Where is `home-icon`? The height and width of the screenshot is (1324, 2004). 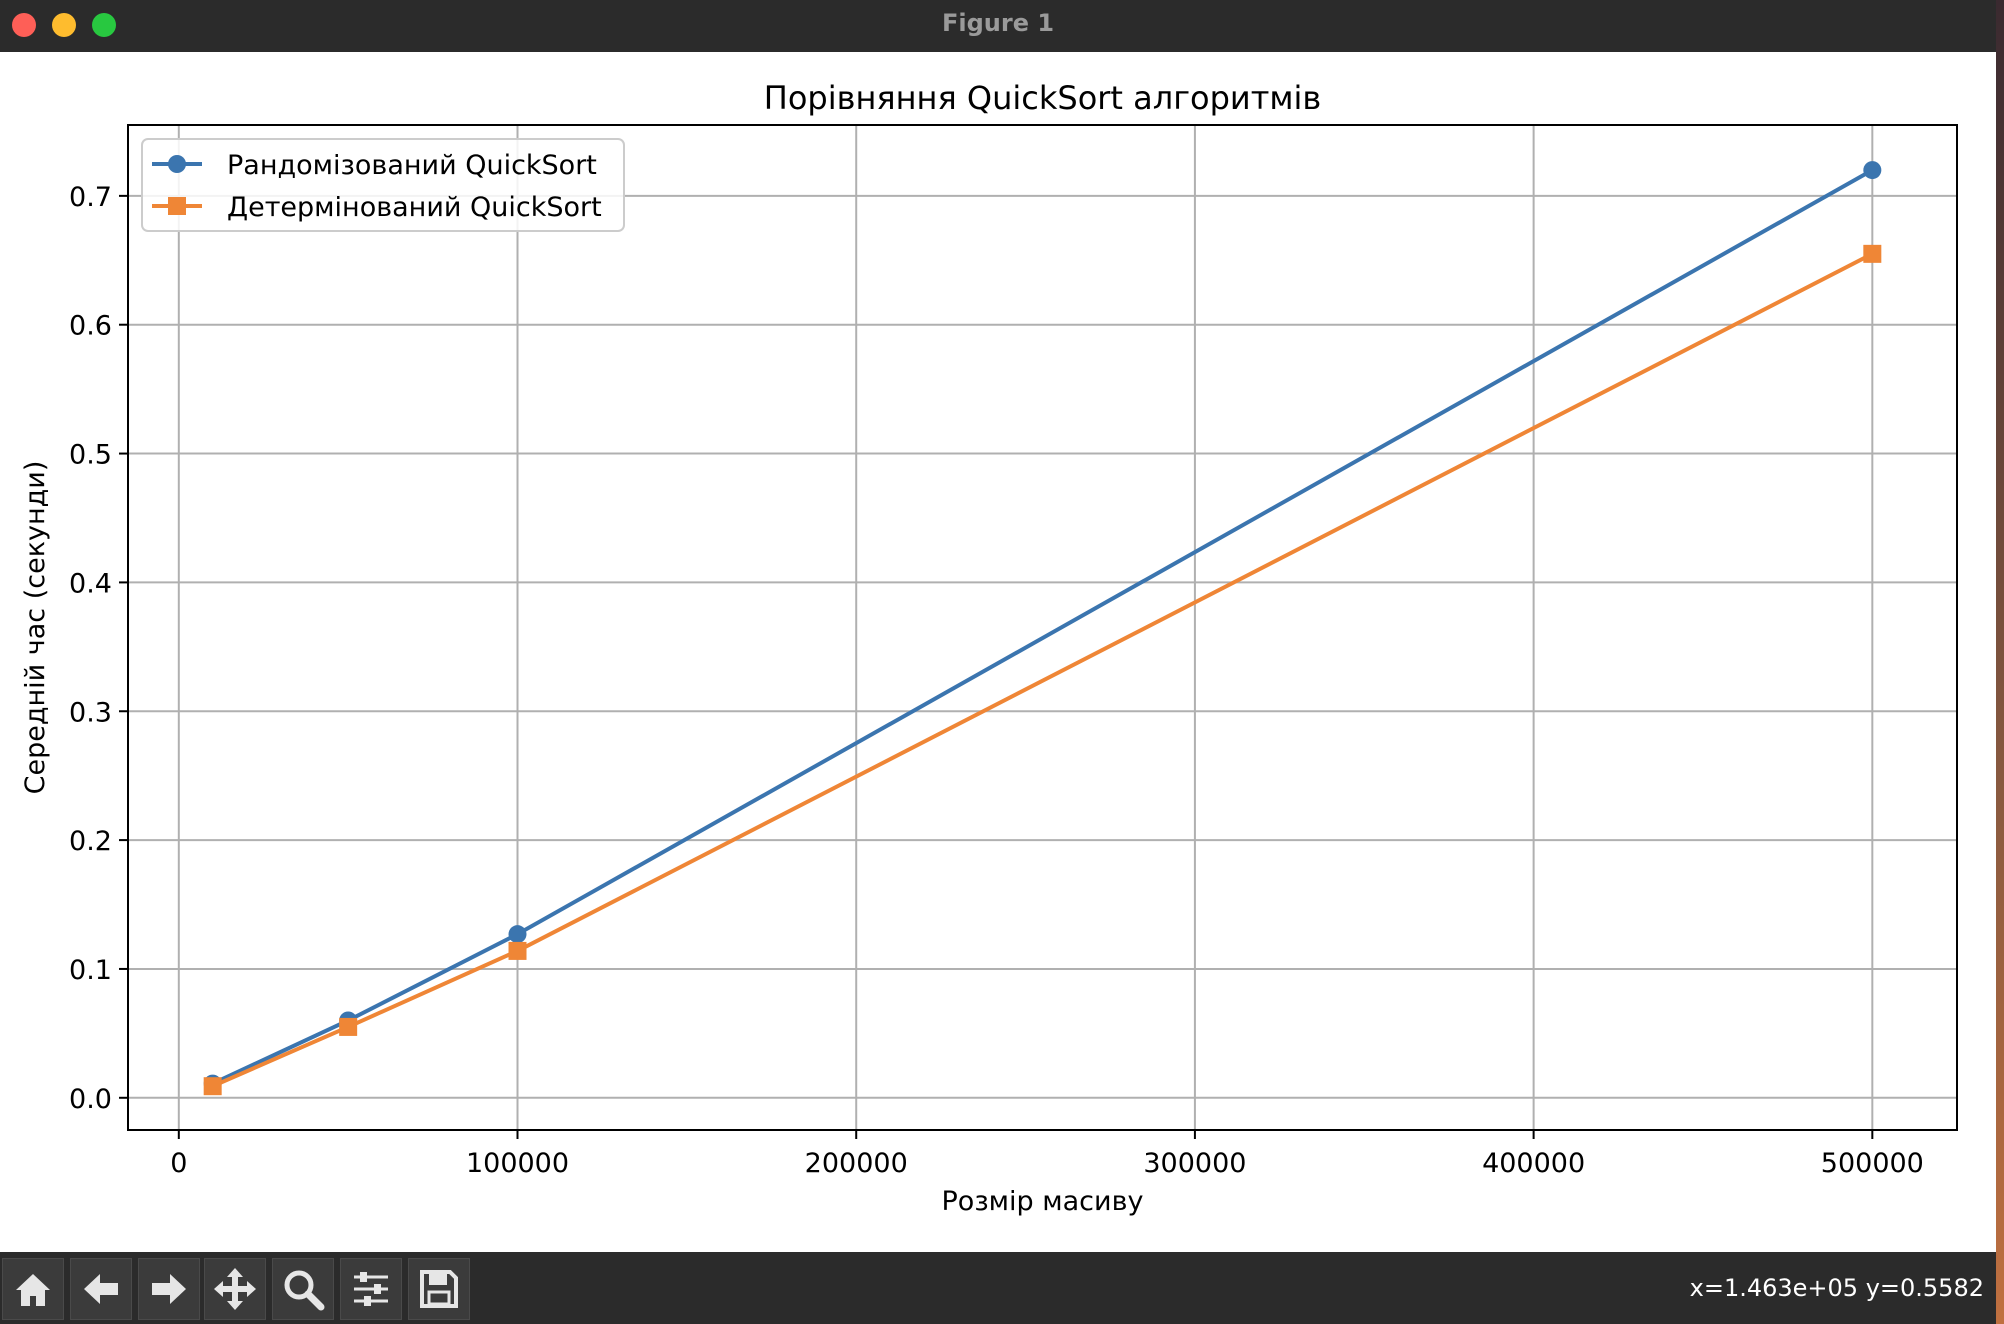
home-icon is located at coordinates (33, 1290).